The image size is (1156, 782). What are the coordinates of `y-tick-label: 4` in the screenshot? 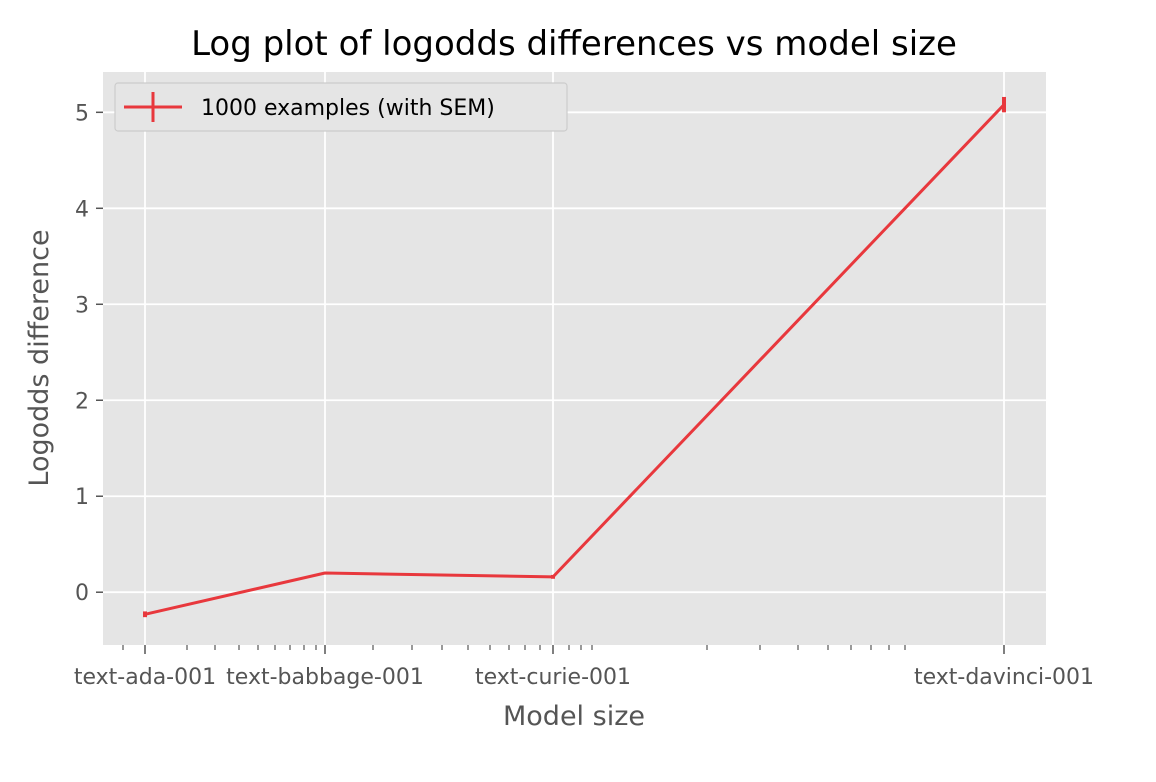 It's located at (82, 209).